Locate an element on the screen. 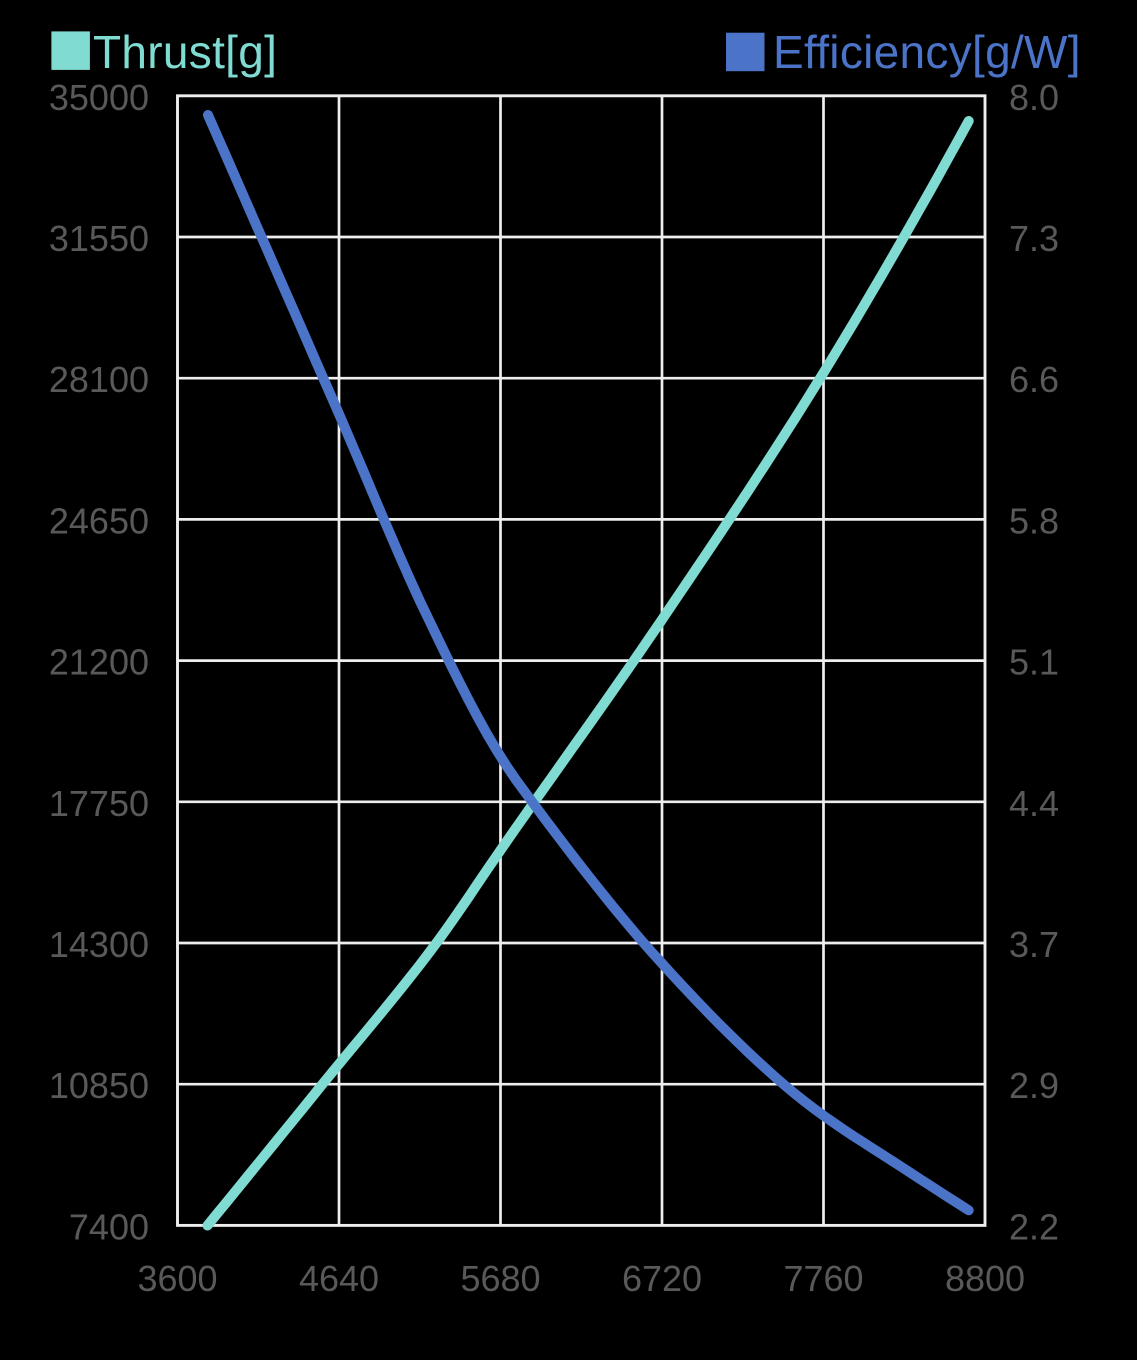 The height and width of the screenshot is (1360, 1137). svg-text: 5680 is located at coordinates (500, 1278).